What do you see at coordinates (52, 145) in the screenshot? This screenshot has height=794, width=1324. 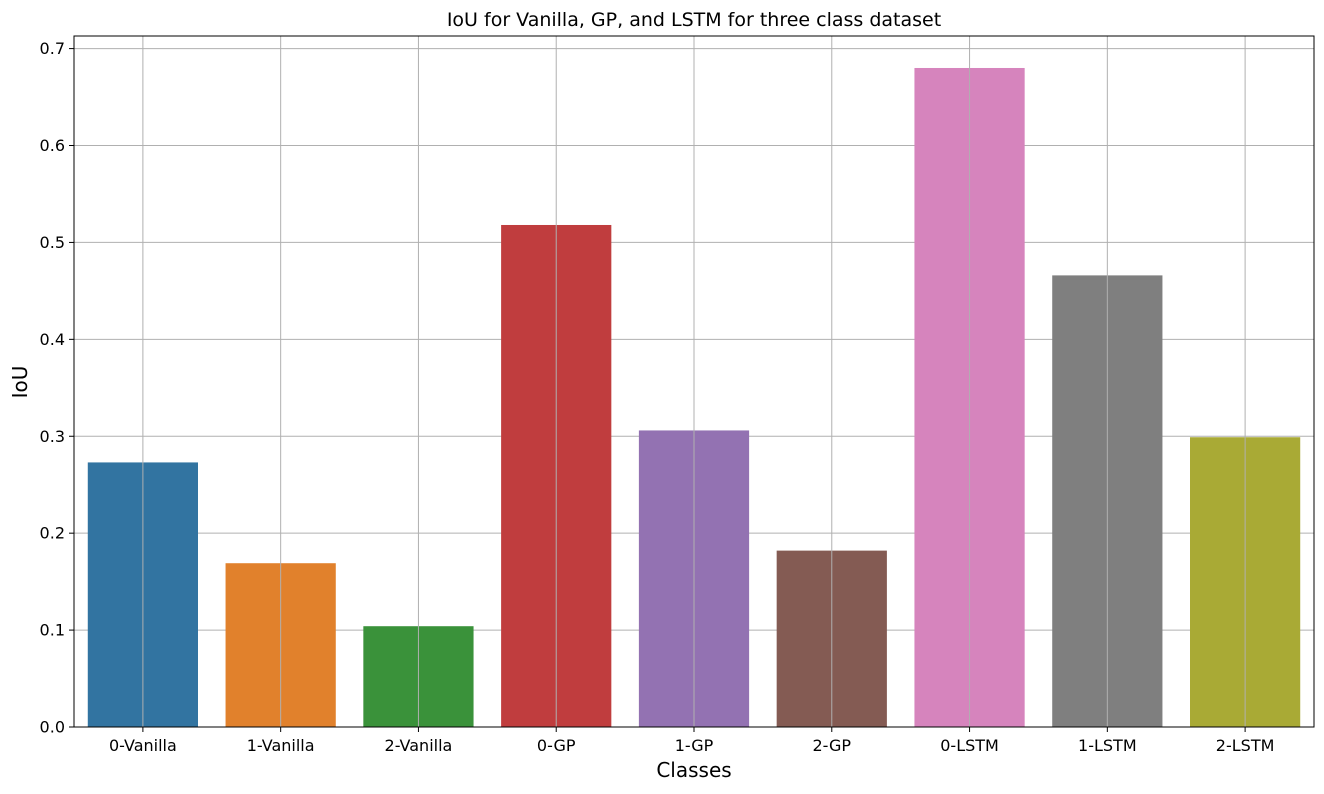 I see `y-tick-label: 0.6` at bounding box center [52, 145].